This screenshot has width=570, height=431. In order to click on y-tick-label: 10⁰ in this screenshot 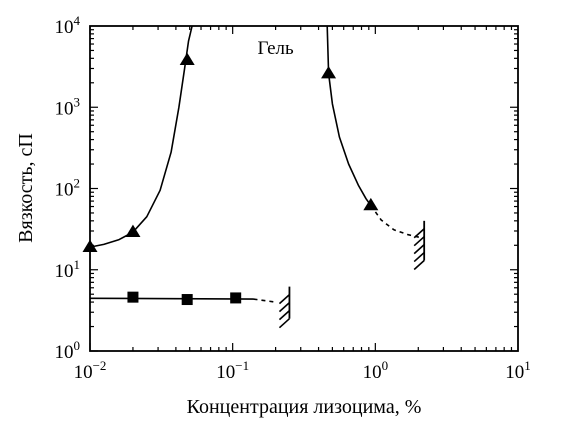, I will do `click(68, 350)`.